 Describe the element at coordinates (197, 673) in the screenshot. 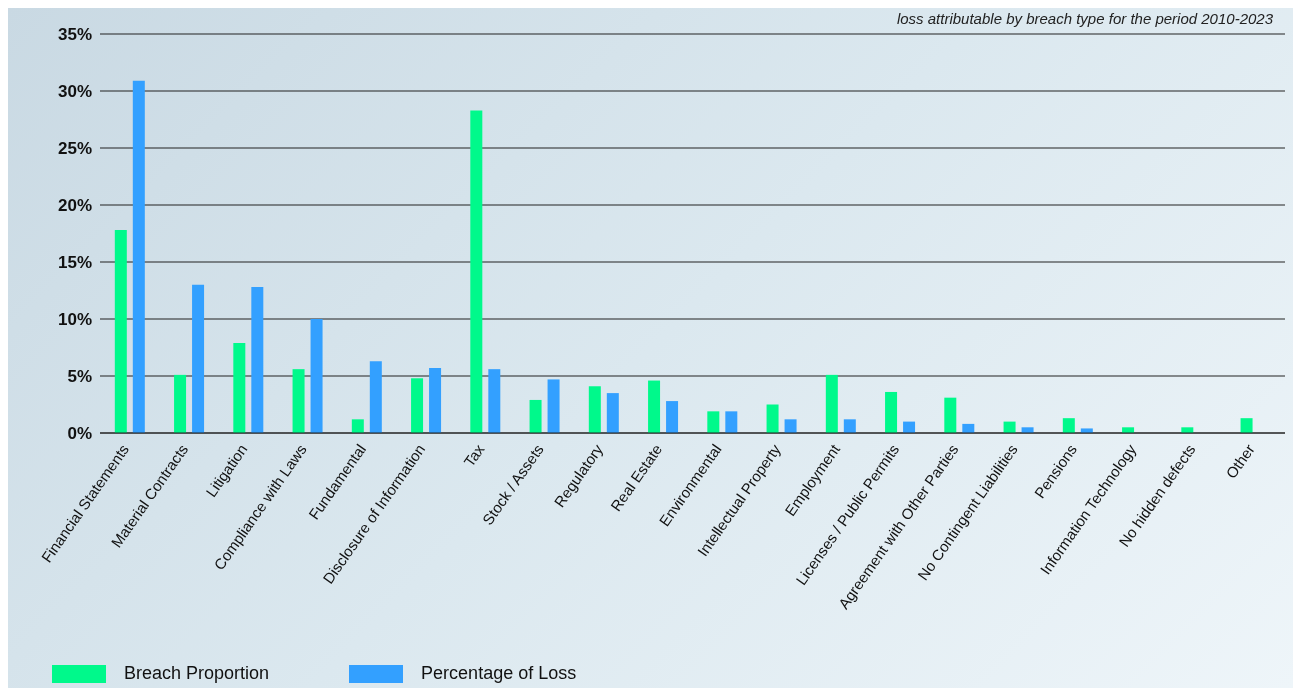

I see `legend-label: Breach Proportion` at that location.